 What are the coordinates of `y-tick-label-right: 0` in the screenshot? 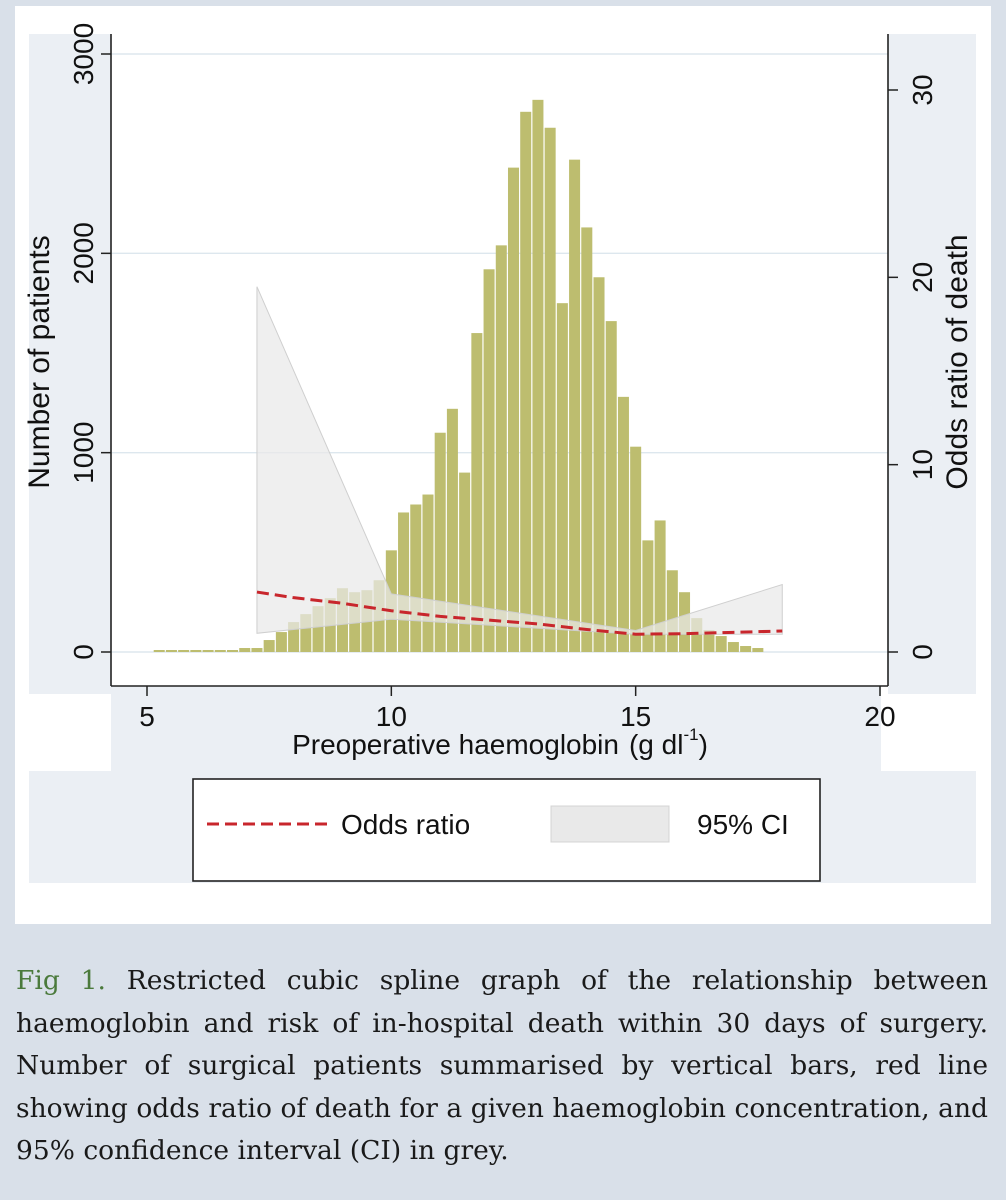 It's located at (922, 652).